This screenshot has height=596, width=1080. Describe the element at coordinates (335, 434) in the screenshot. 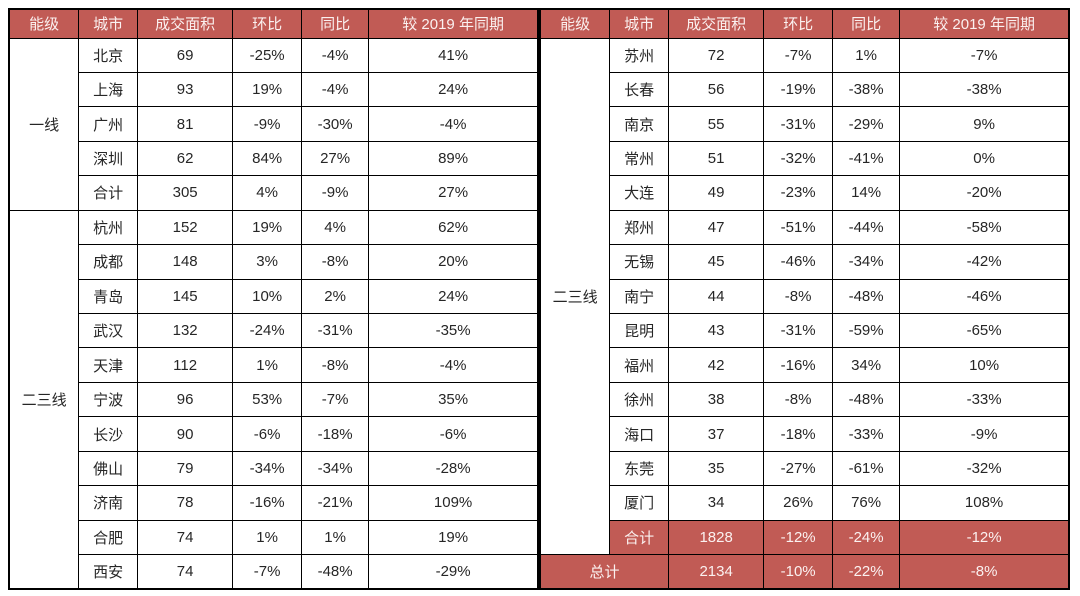

I see `value-cell: -18%` at that location.